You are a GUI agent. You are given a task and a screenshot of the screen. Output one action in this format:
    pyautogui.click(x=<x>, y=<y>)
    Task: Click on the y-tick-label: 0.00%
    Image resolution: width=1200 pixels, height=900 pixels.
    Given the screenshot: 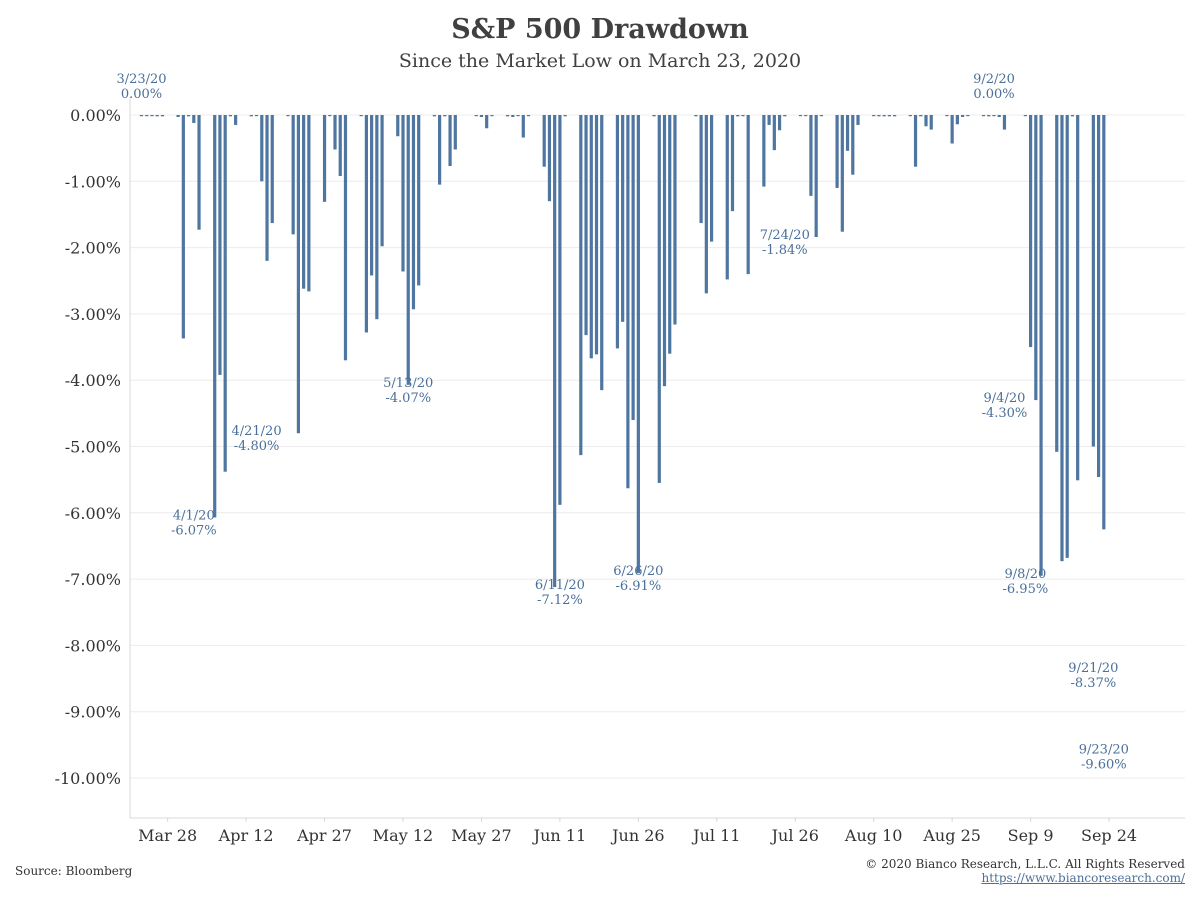 What is the action you would take?
    pyautogui.click(x=95, y=115)
    